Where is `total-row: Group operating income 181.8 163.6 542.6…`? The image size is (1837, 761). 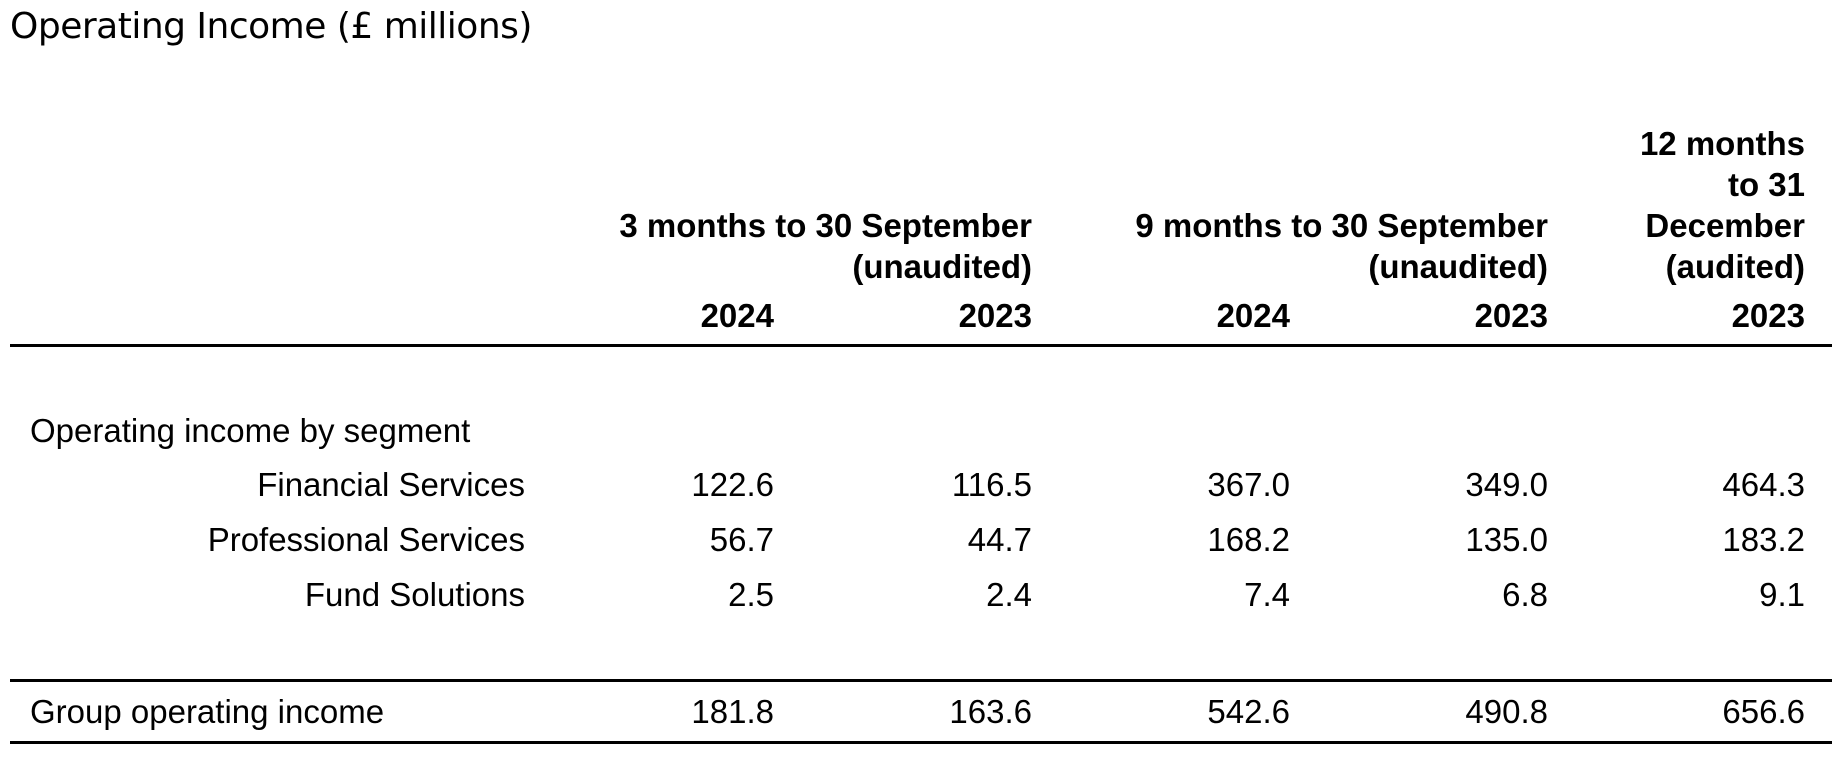 total-row: Group operating income 181.8 163.6 542.6… is located at coordinates (918, 718).